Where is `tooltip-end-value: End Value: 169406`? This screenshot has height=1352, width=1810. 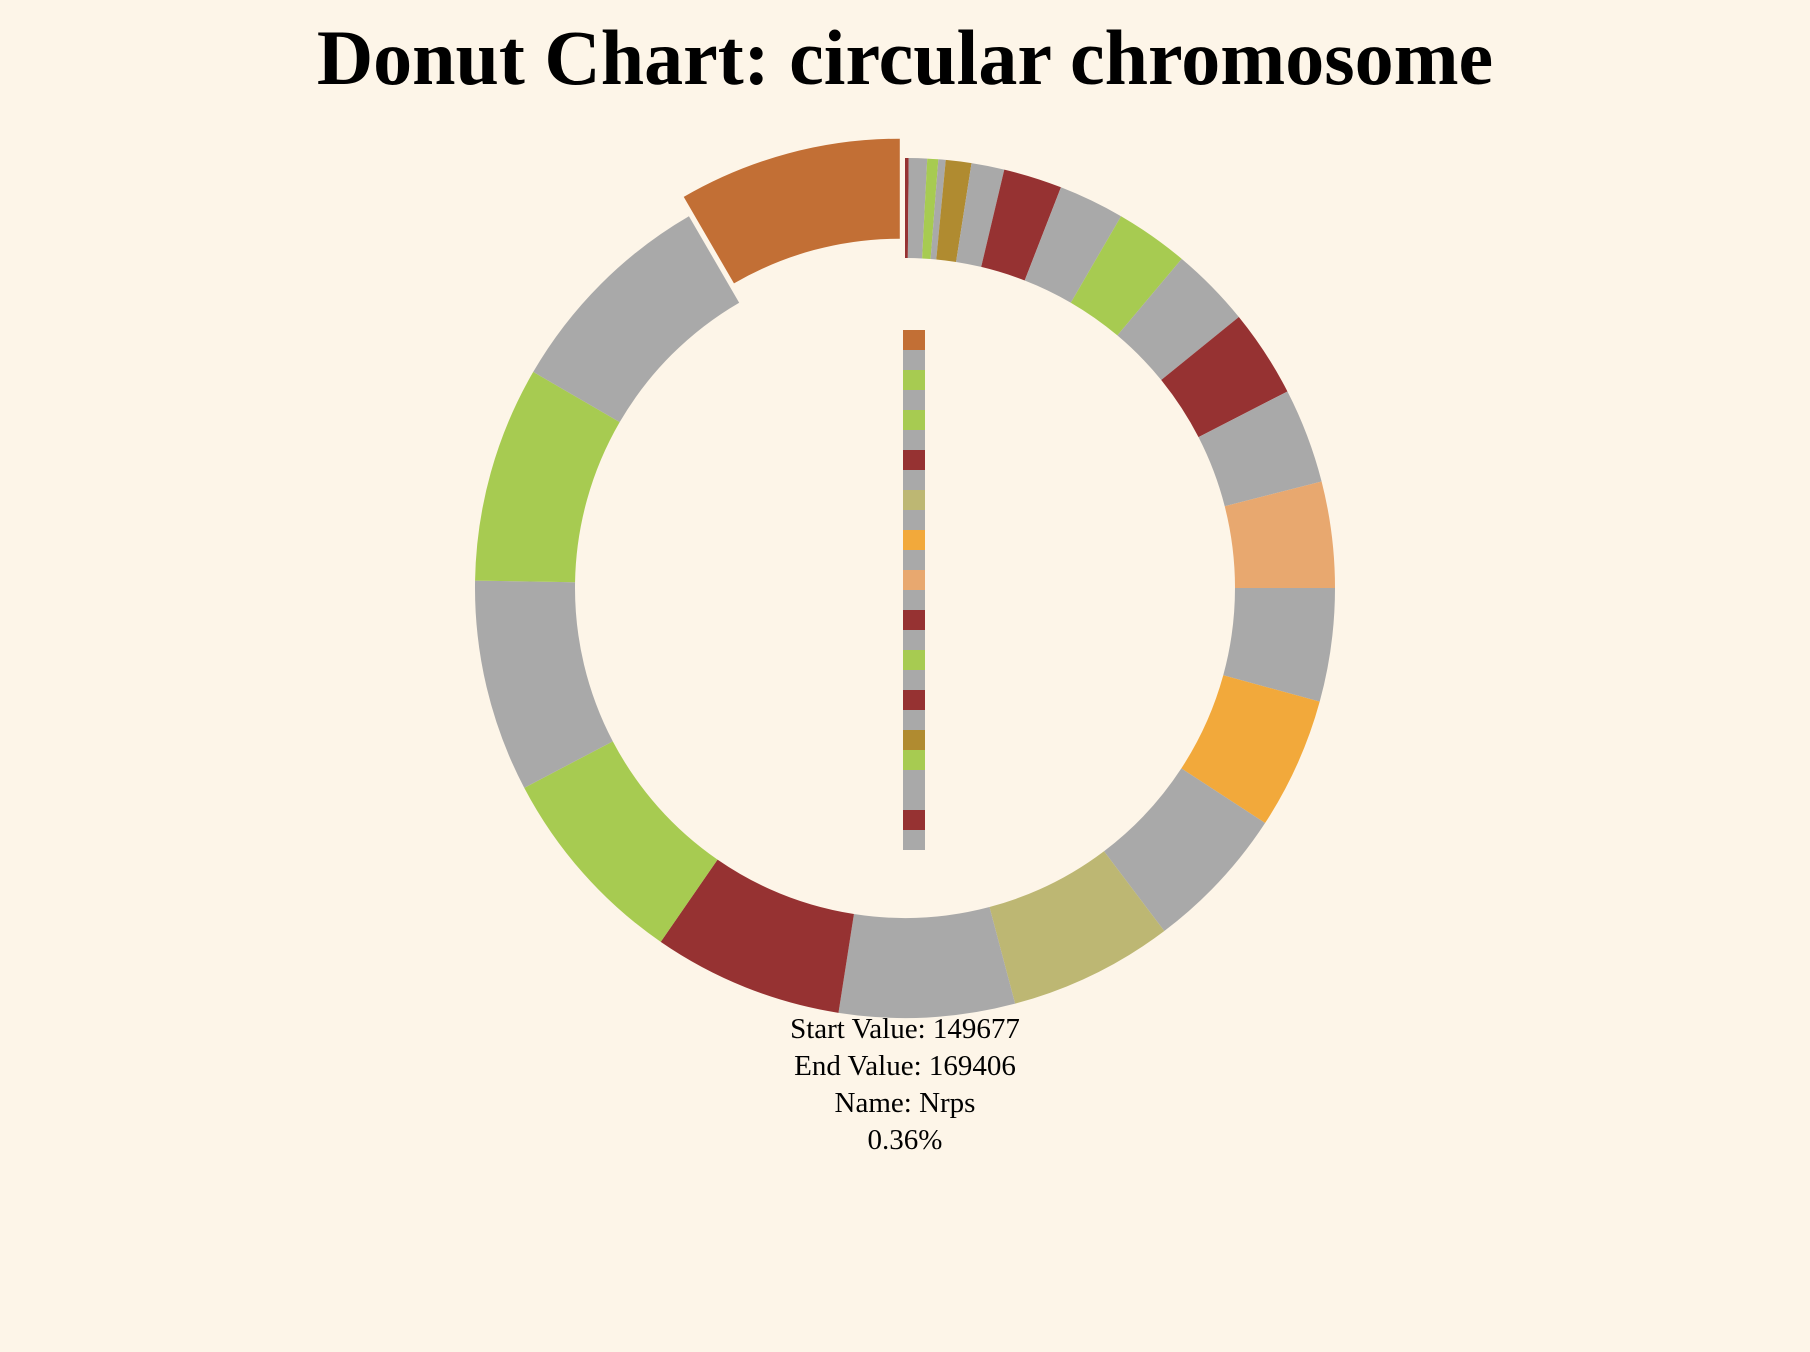 tooltip-end-value: End Value: 169406 is located at coordinates (905, 1066).